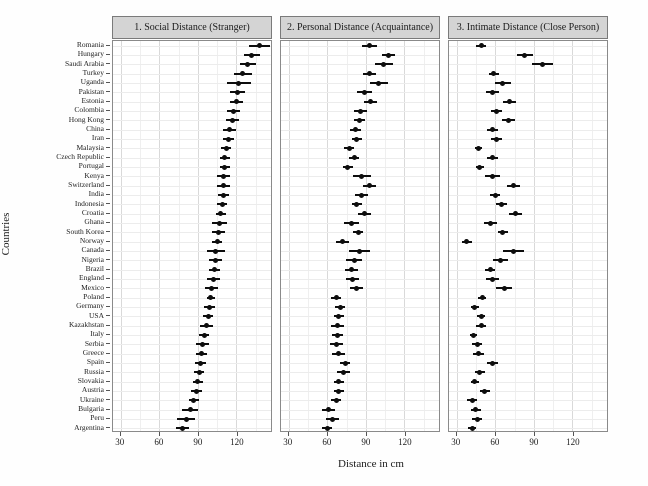 This screenshot has height=486, width=648. Describe the element at coordinates (97, 418) in the screenshot. I see `country-label: Peru` at that location.